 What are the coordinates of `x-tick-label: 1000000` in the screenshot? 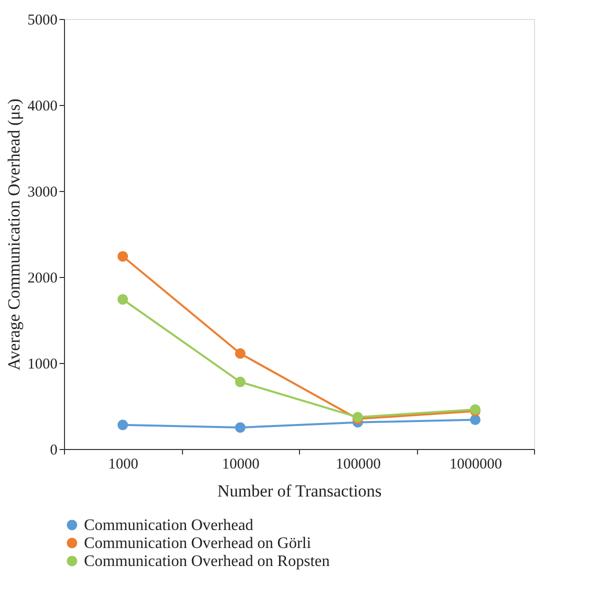 It's located at (476, 464).